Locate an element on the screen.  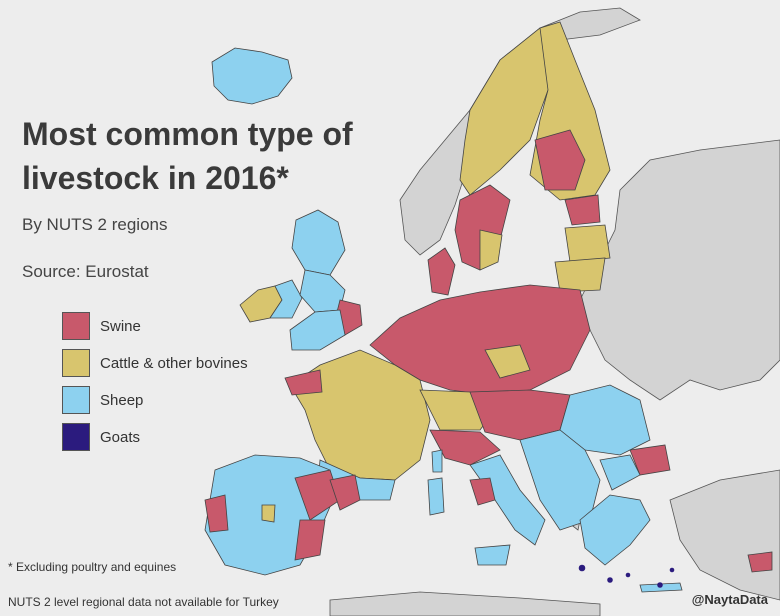
region-portugal-center is located at coordinates (216, 513).